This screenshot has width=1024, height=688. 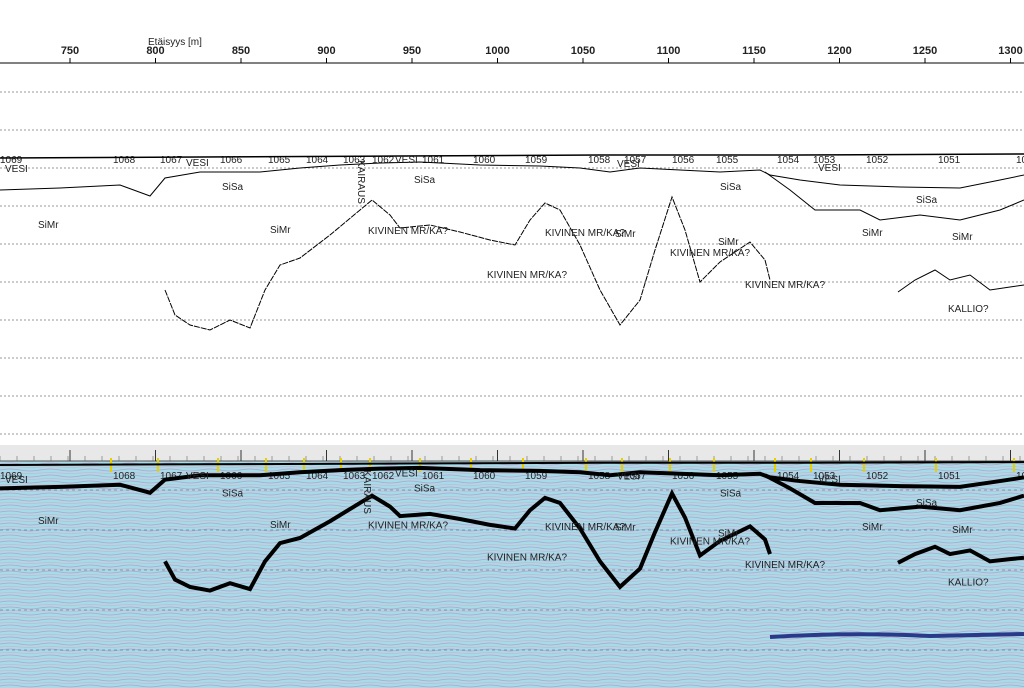 What do you see at coordinates (326, 51) in the screenshot?
I see `tick-label: 900` at bounding box center [326, 51].